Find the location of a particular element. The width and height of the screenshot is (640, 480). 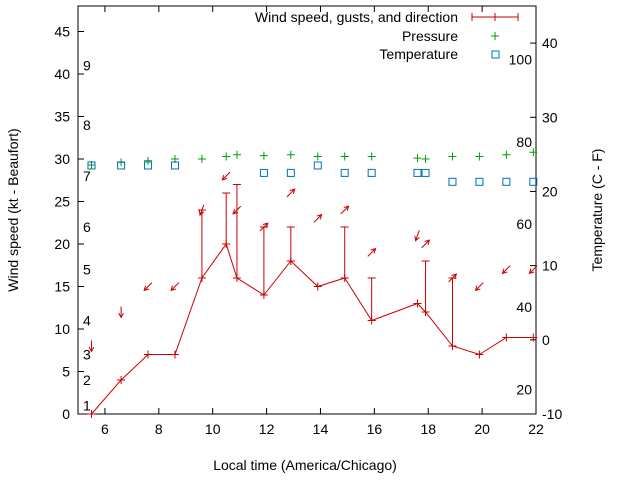

x-tick-label: 10 is located at coordinates (213, 429).